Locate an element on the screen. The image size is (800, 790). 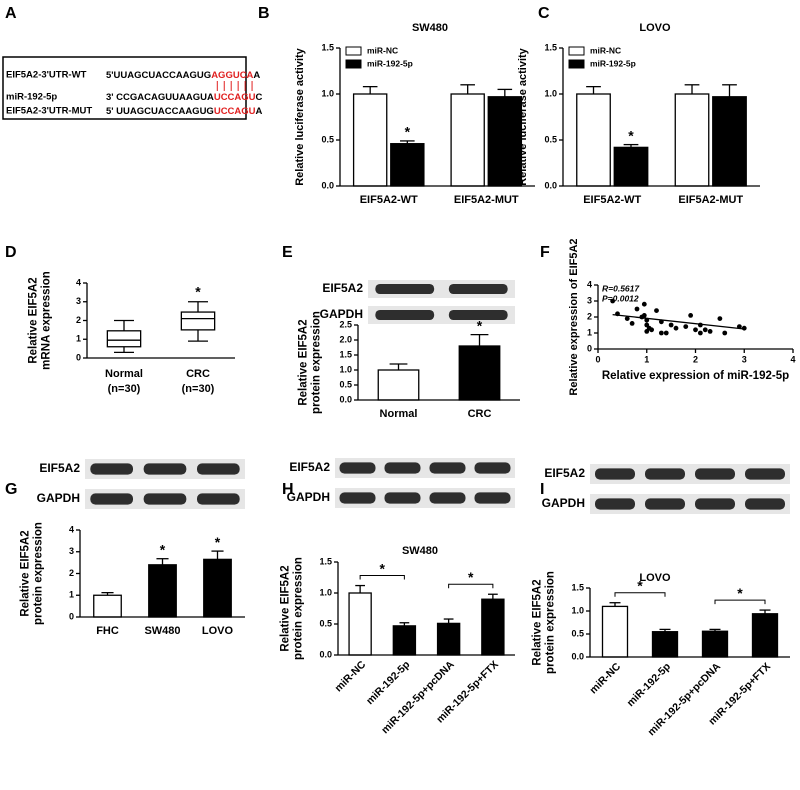
comparison-bracket is located at coordinates (740, 602).